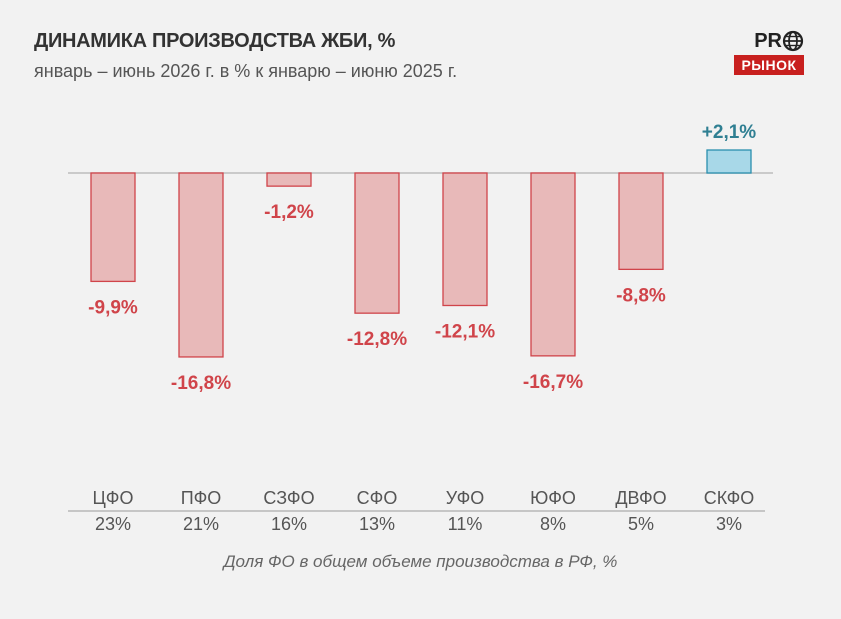  What do you see at coordinates (113, 524) in the screenshot?
I see `share-label-0: 23%` at bounding box center [113, 524].